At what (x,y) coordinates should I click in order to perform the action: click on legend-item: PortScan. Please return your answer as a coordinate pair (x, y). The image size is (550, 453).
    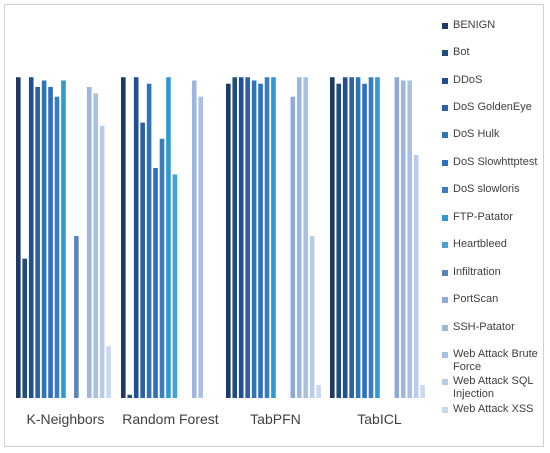
    Looking at the image, I should click on (496, 299).